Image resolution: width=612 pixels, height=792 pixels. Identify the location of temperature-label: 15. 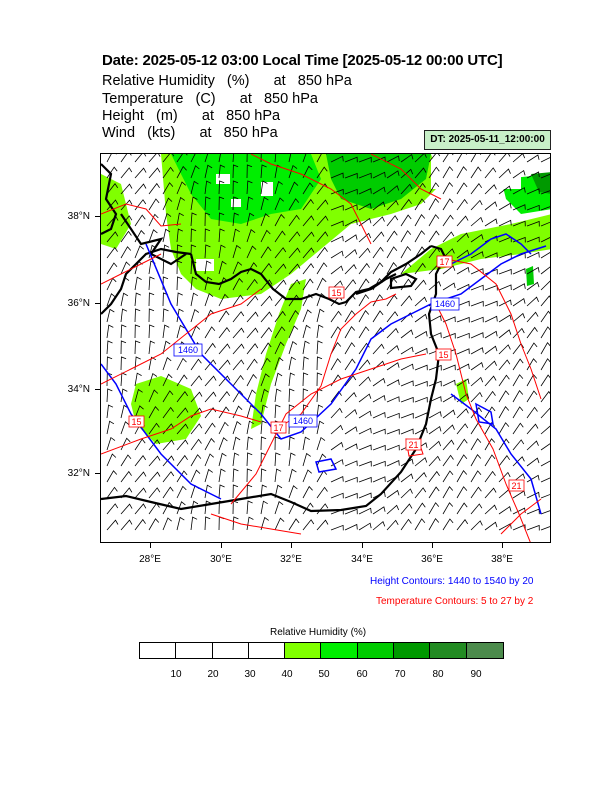
(443, 354).